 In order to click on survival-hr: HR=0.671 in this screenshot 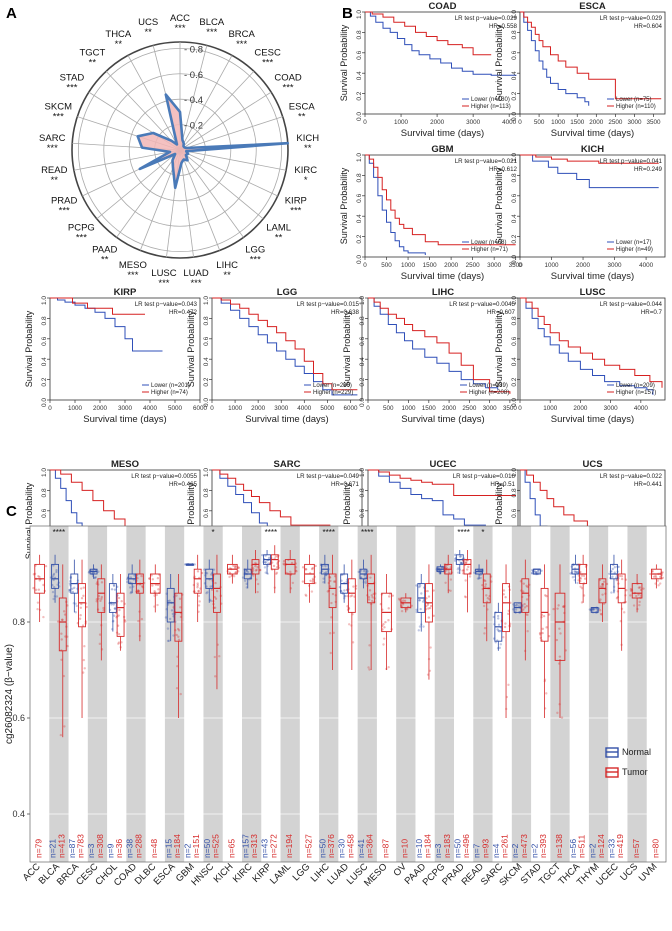, I will do `click(345, 484)`.